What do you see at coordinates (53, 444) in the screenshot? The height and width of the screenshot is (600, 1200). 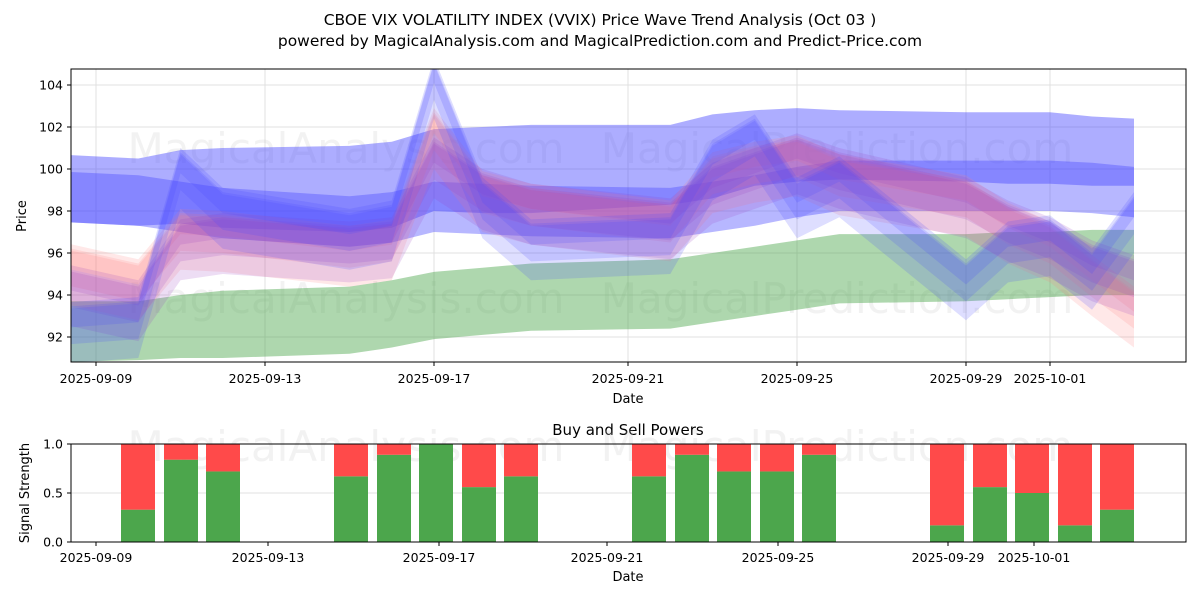 I see `signal-y-tick-label: 1.0` at bounding box center [53, 444].